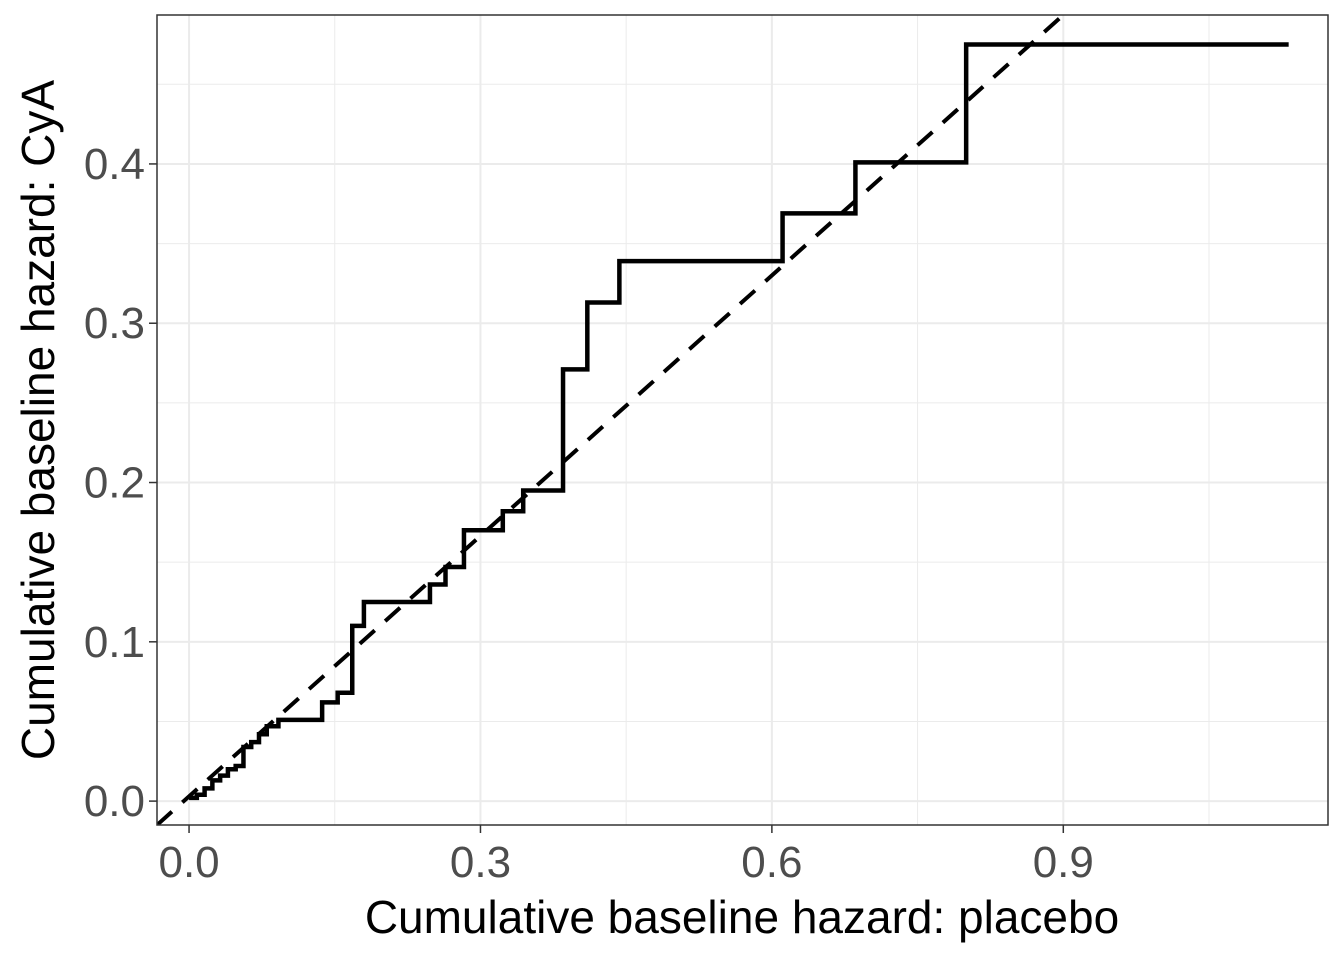 The width and height of the screenshot is (1344, 960). Describe the element at coordinates (480, 862) in the screenshot. I see `x-tick-label: 0.3` at that location.